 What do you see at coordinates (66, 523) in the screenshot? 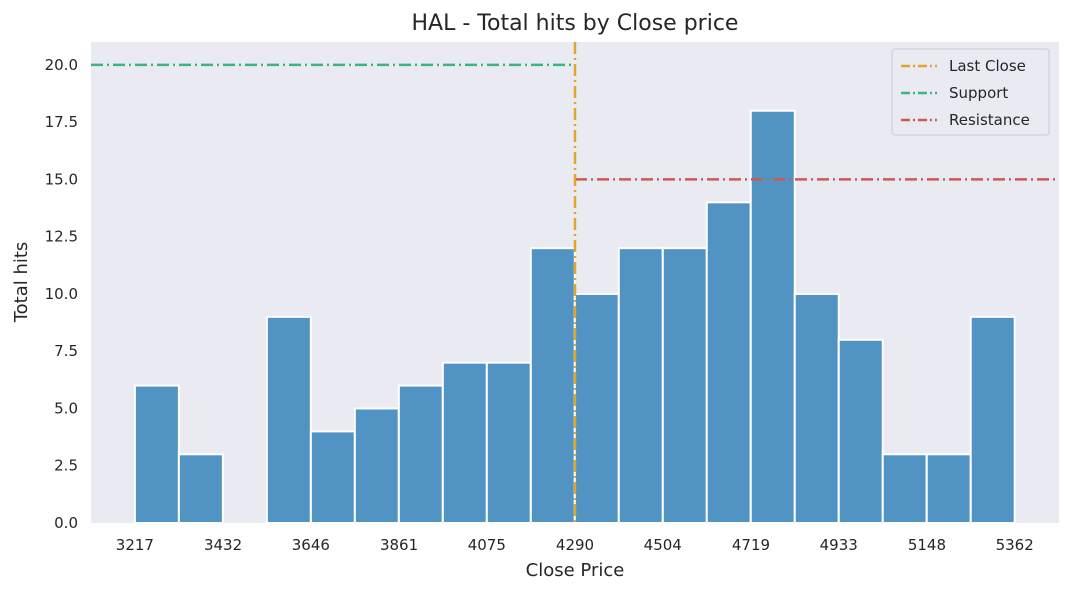
I see `y-tick-label: 0.0` at bounding box center [66, 523].